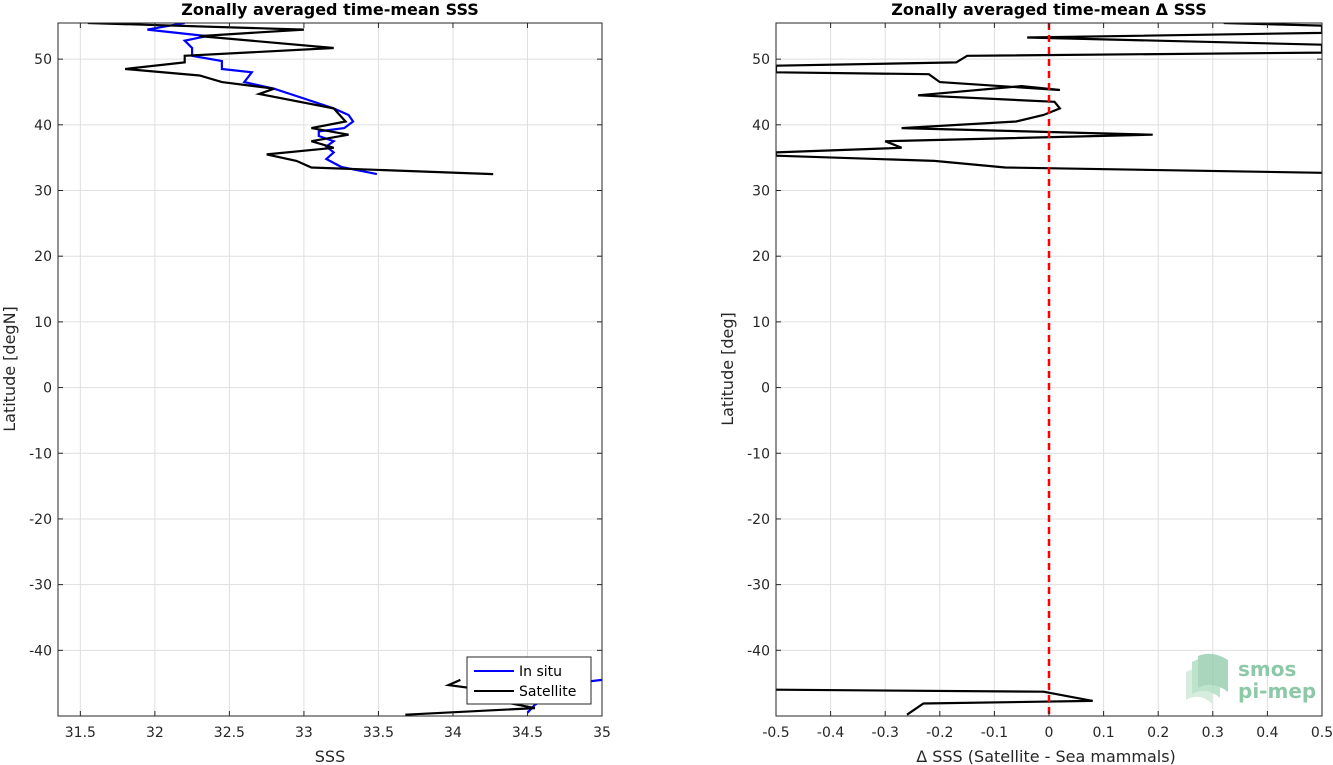  Describe the element at coordinates (1046, 756) in the screenshot. I see `right-x-axis-label: Δ SSS (Satellite - Sea mammals)` at that location.